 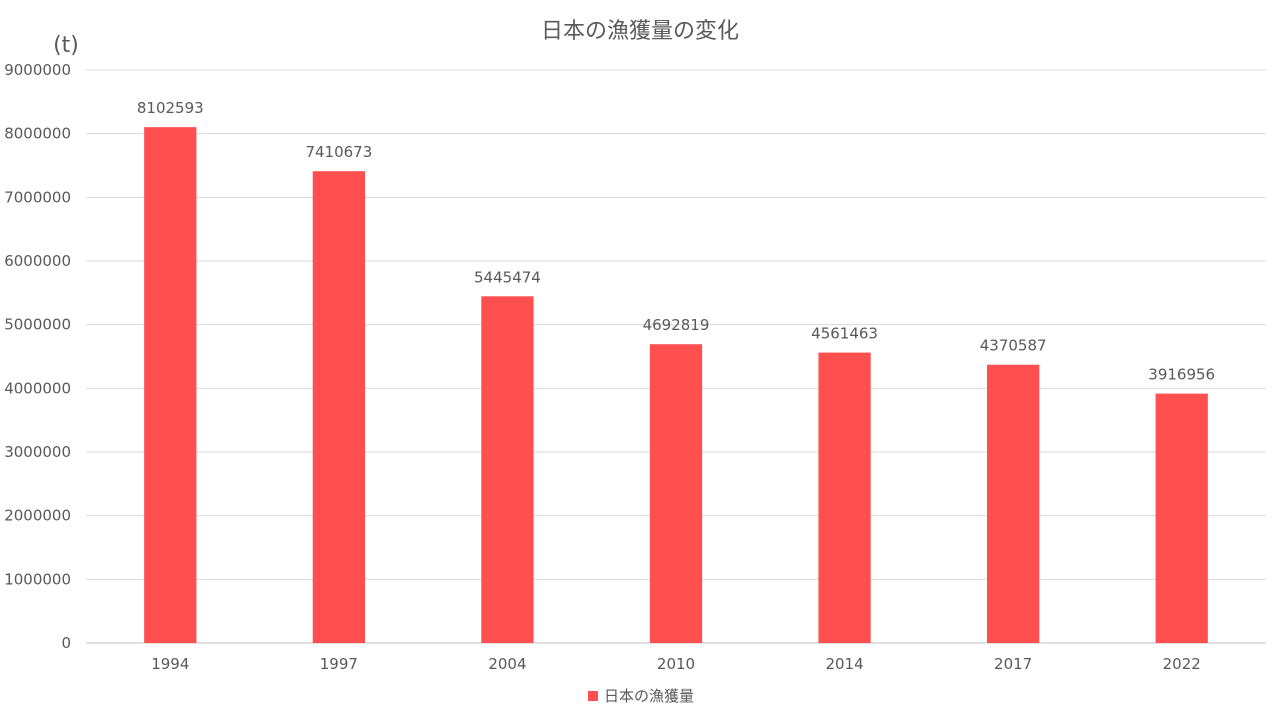 I want to click on chart-title: 日本の漁獲量の変化, so click(x=640, y=31).